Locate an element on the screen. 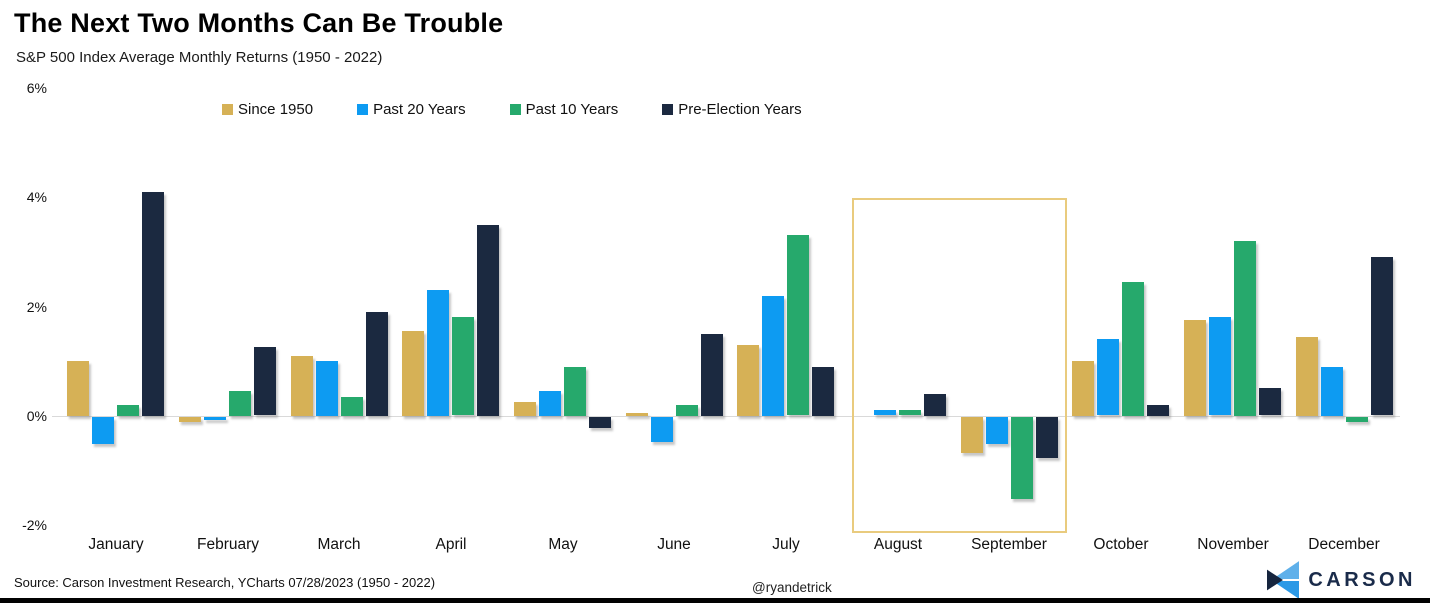  bar-may-past-20-years is located at coordinates (550, 404).